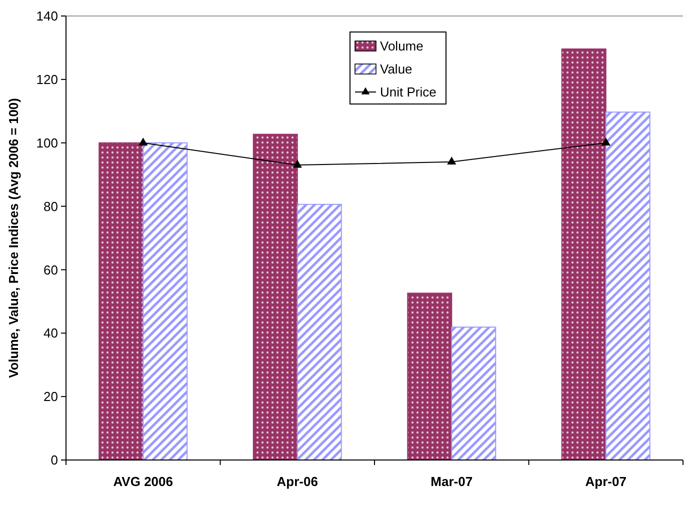 This screenshot has height=523, width=691. What do you see at coordinates (605, 481) in the screenshot?
I see `x-tick-label: Apr-07` at bounding box center [605, 481].